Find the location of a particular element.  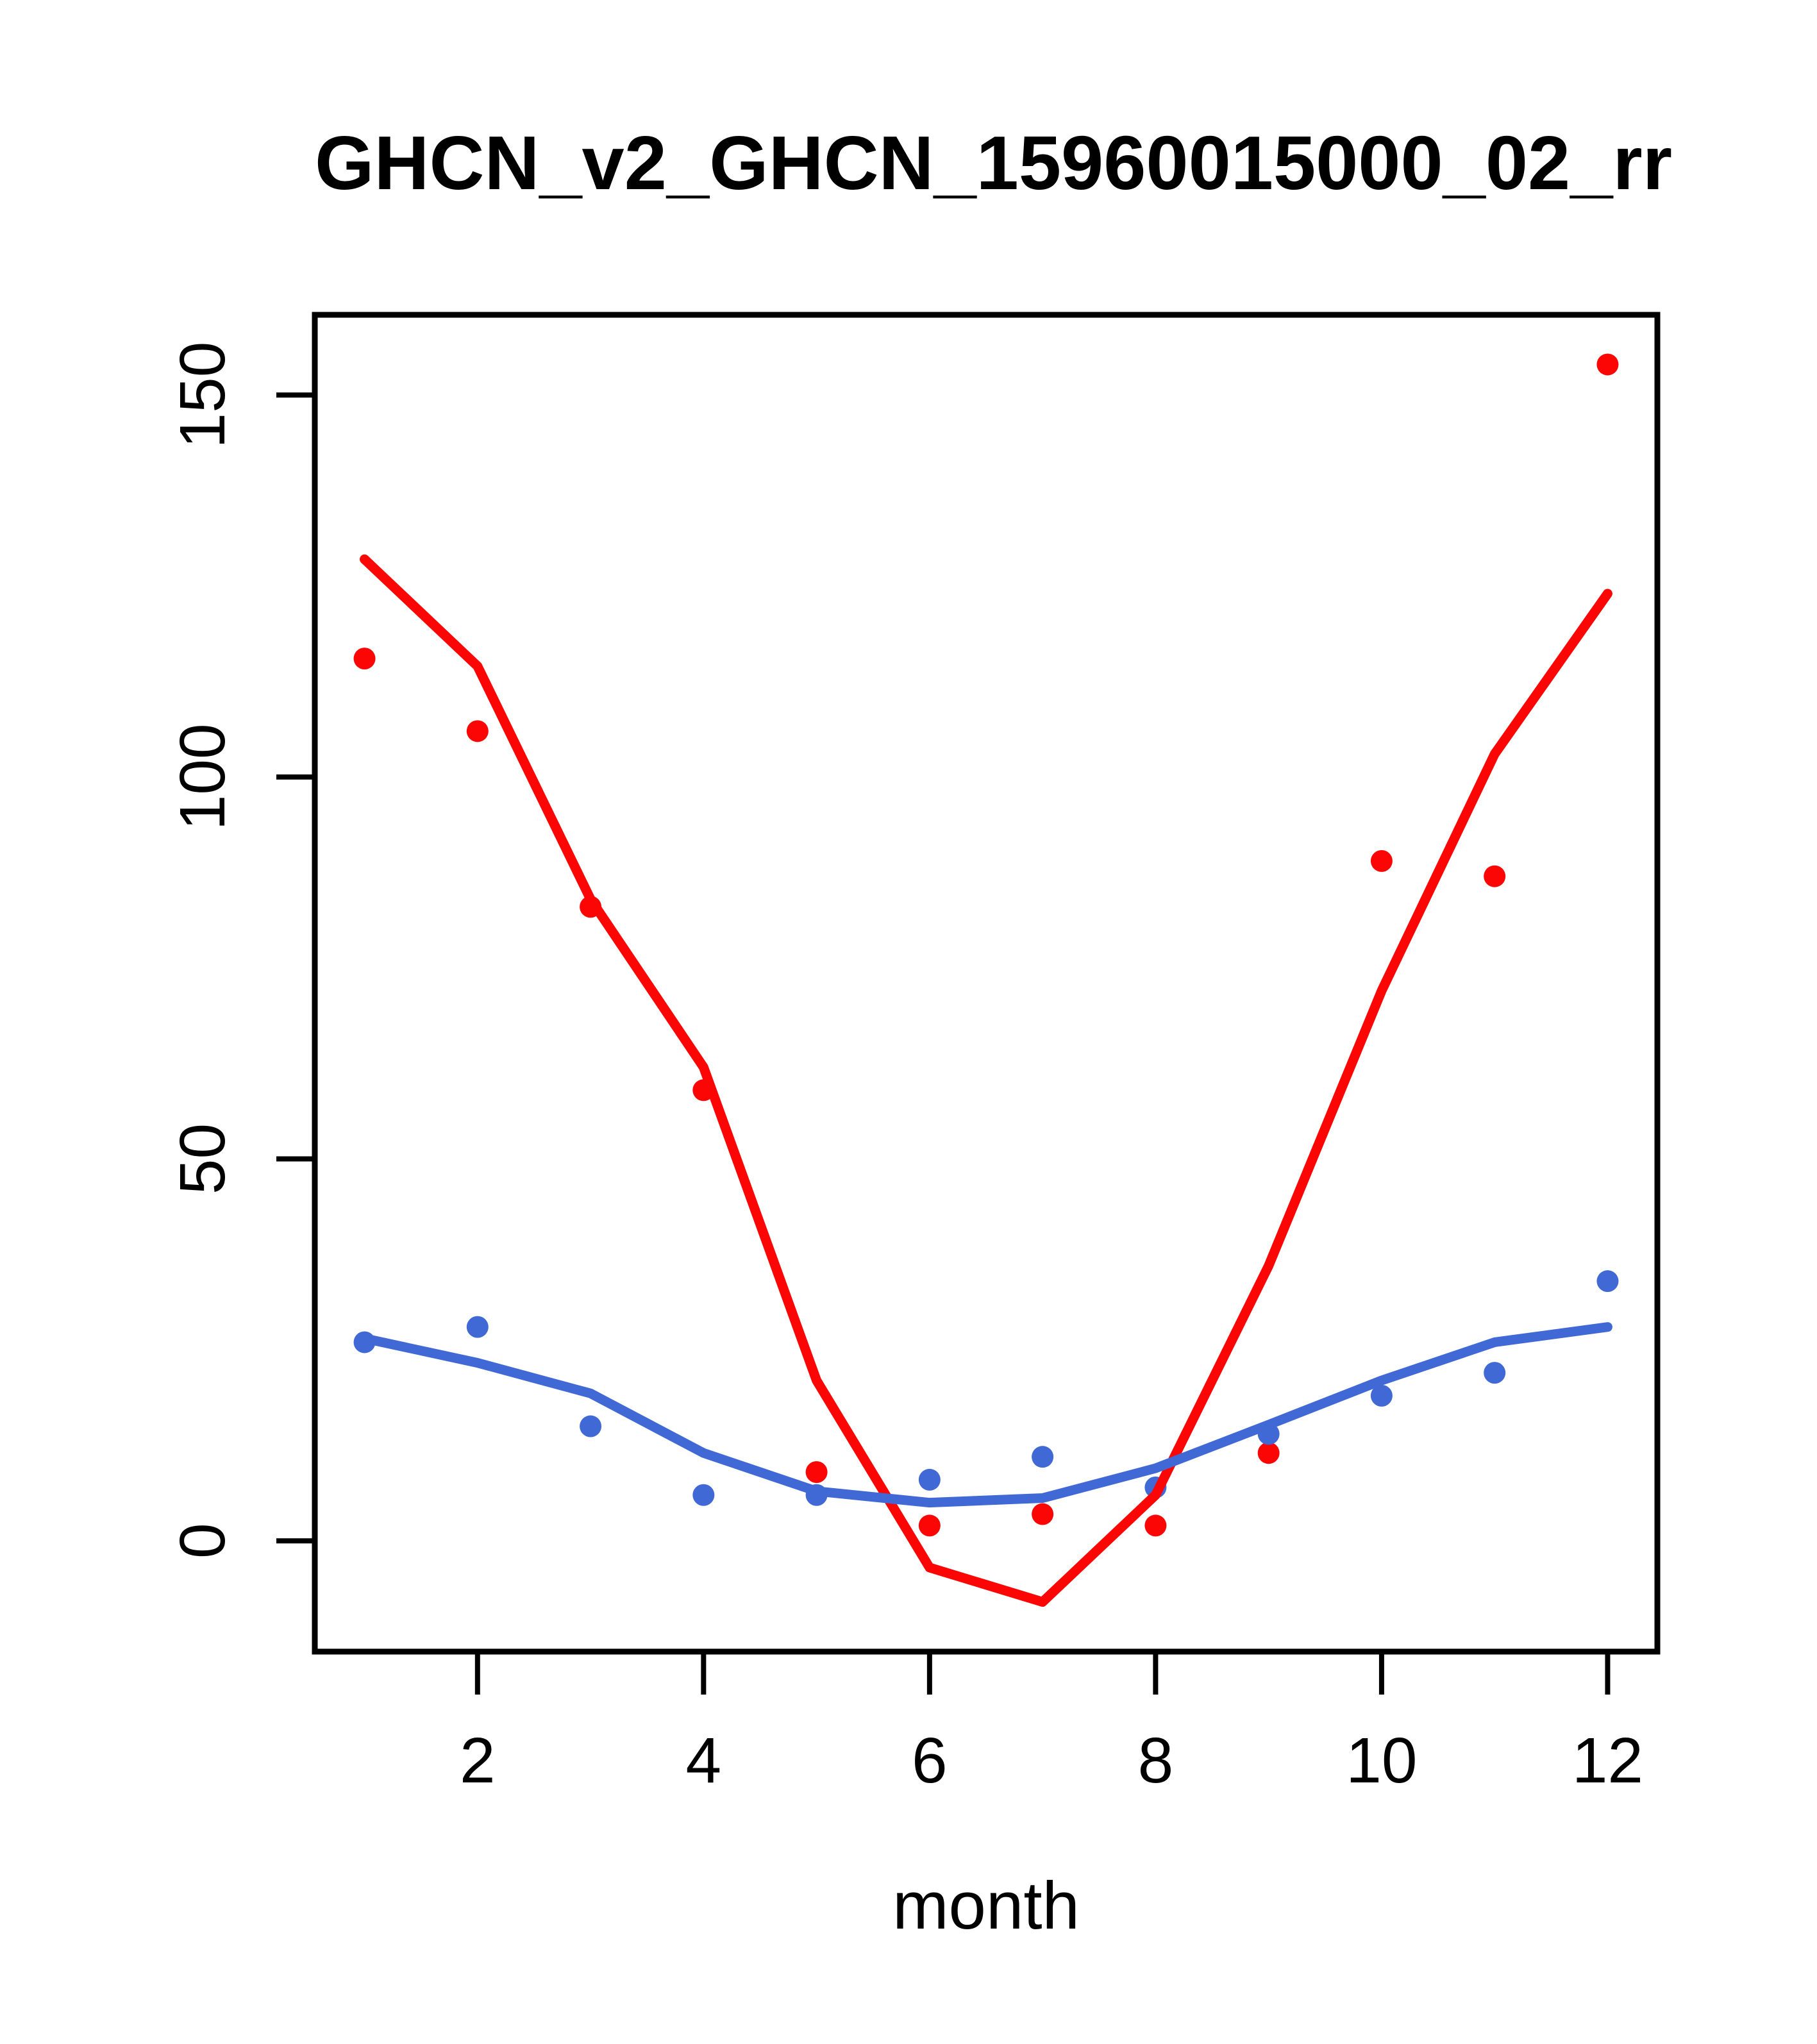

x-tick-label: 4 is located at coordinates (704, 1761).